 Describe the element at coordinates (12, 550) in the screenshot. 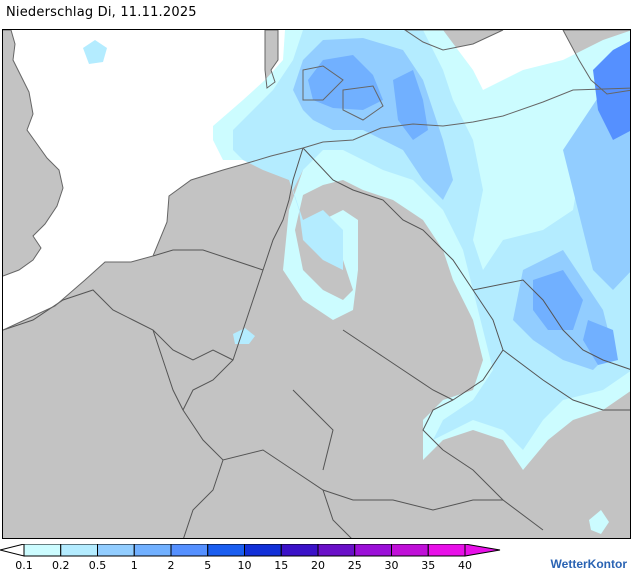

I see `legend-arrow-left` at that location.